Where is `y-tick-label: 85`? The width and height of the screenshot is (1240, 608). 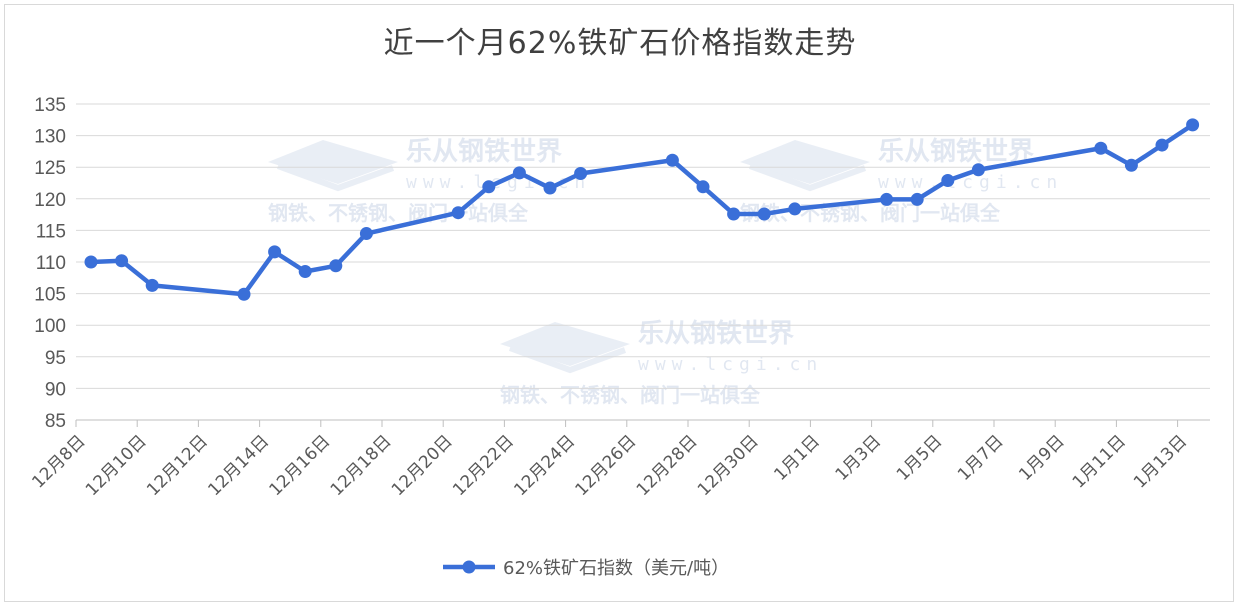 y-tick-label: 85 is located at coordinates (55, 421).